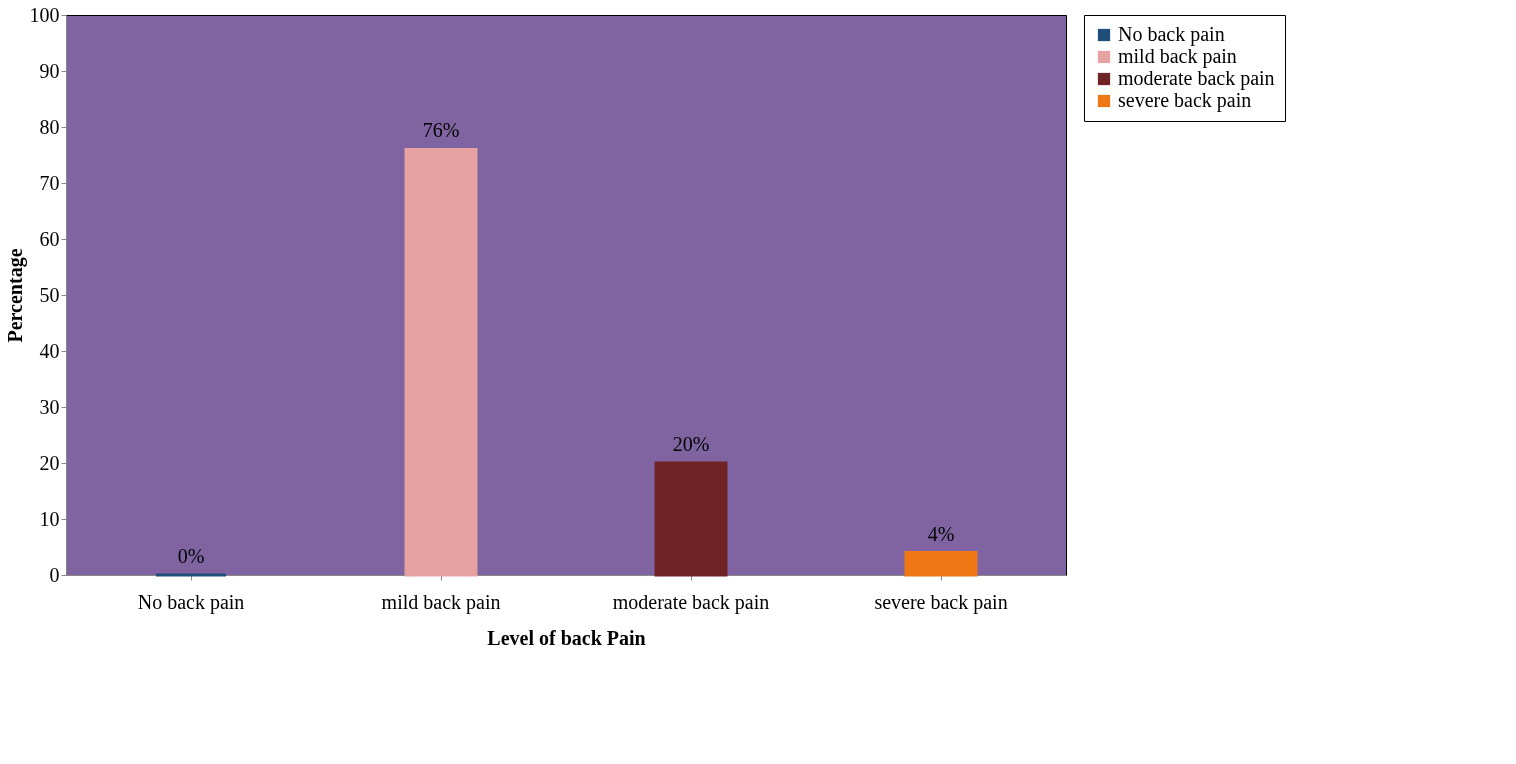 Image resolution: width=1516 pixels, height=764 pixels. I want to click on data-label: 76%, so click(441, 130).